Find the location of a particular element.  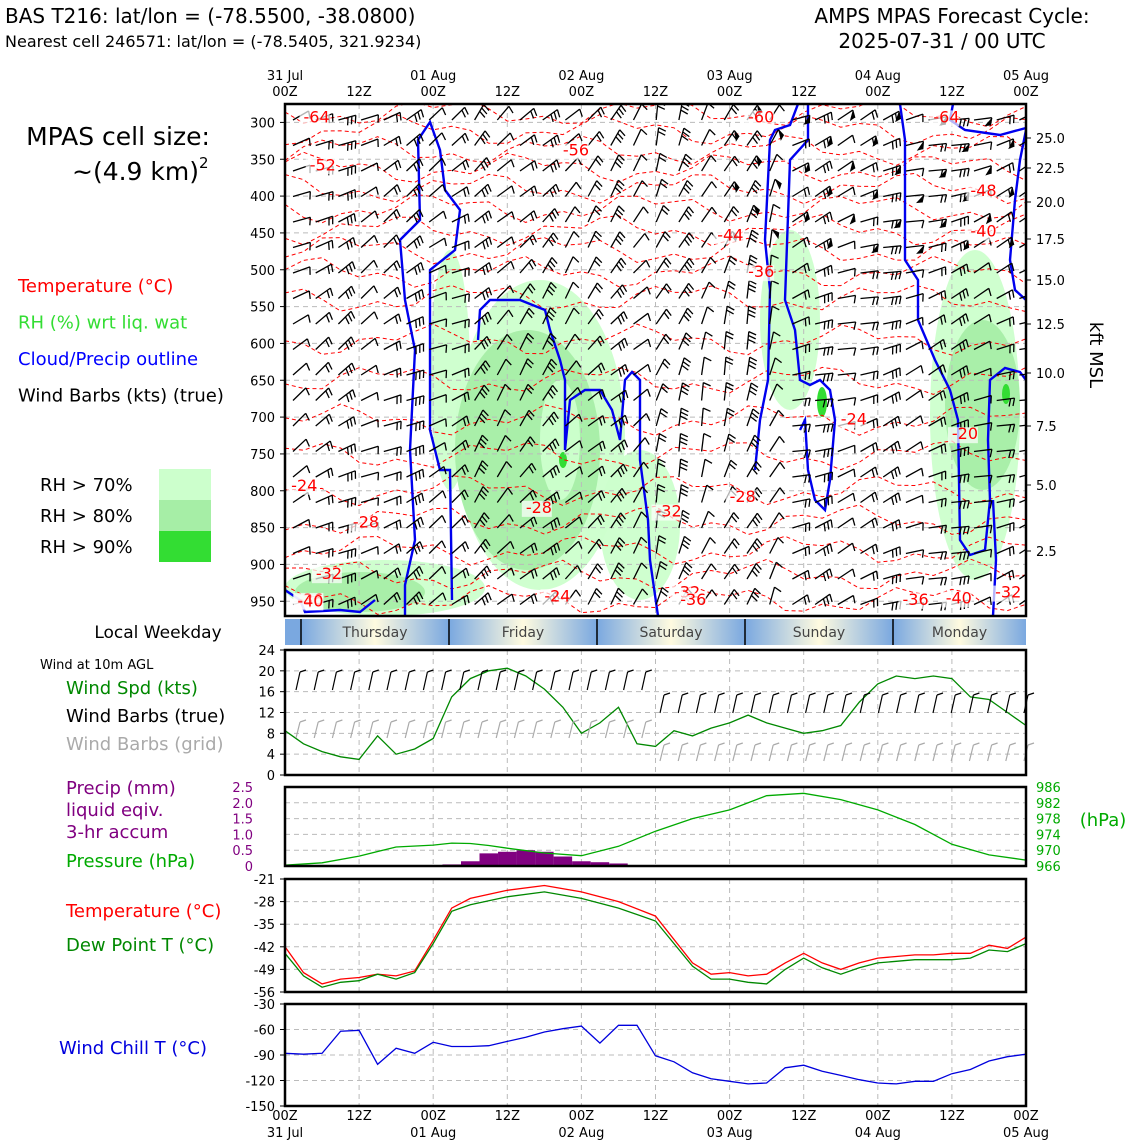

title-right-1: AMPS MPAS Forecast Cycle: is located at coordinates (951, 16).